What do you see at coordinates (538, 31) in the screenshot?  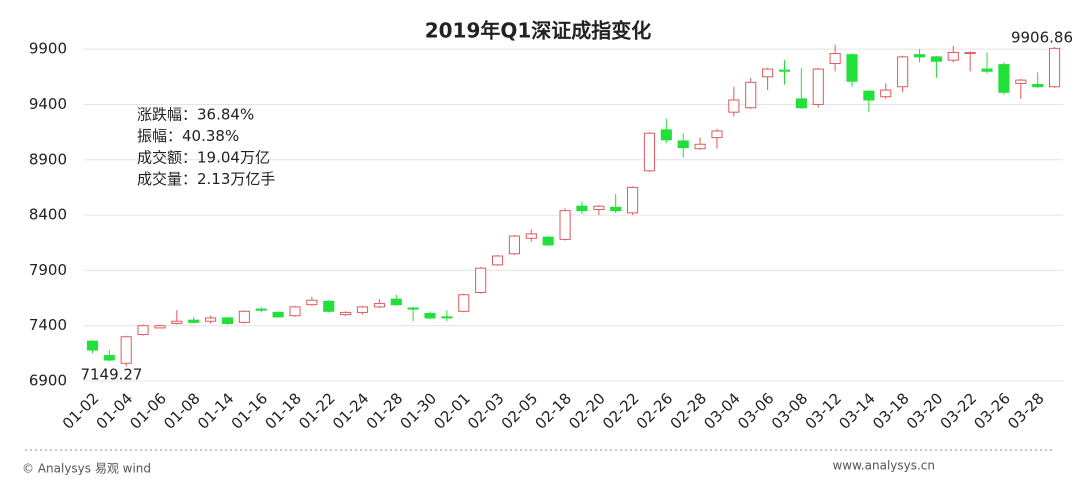 I see `chart-title: 2019年Q1深证成指变化` at bounding box center [538, 31].